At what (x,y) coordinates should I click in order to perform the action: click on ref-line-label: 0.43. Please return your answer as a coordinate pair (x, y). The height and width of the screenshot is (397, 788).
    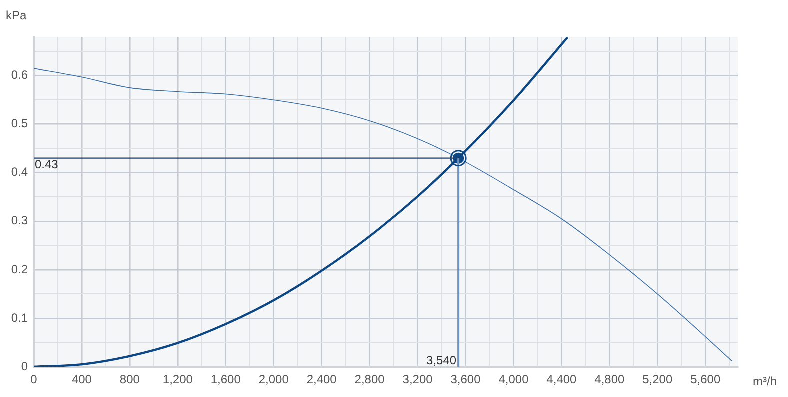
    Looking at the image, I should click on (47, 165).